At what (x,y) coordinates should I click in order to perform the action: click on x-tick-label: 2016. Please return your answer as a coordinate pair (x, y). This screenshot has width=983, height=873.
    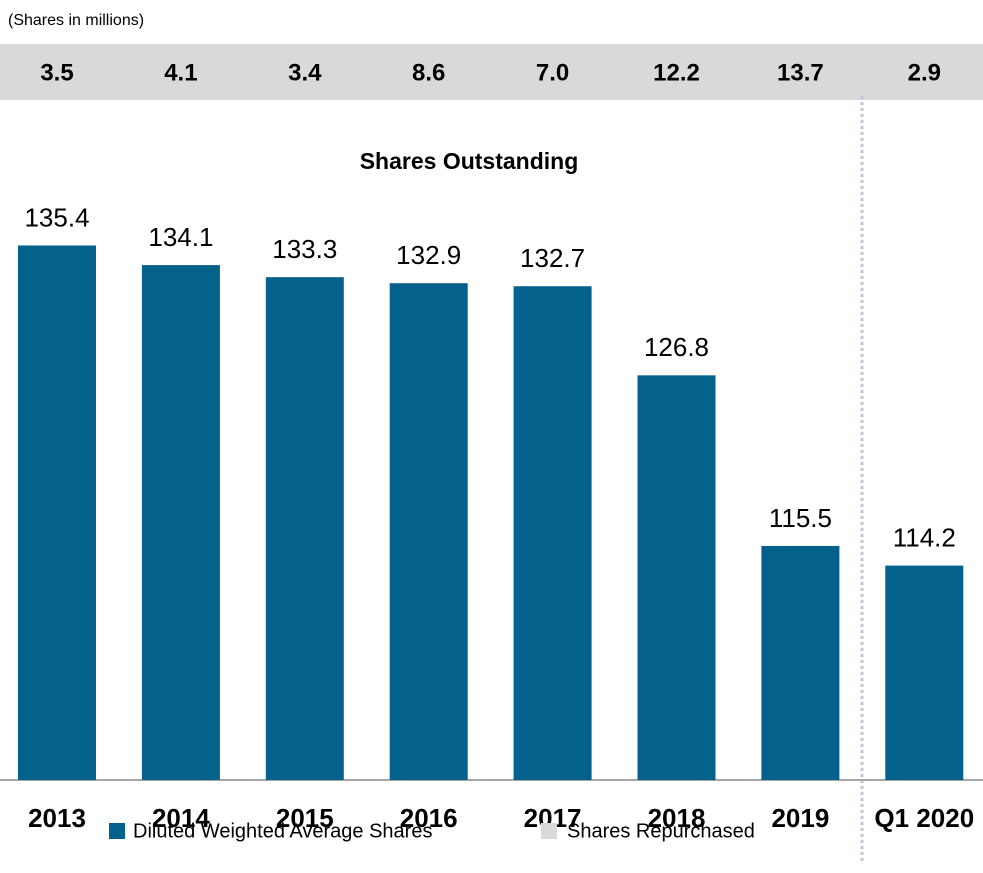
    Looking at the image, I should click on (429, 818).